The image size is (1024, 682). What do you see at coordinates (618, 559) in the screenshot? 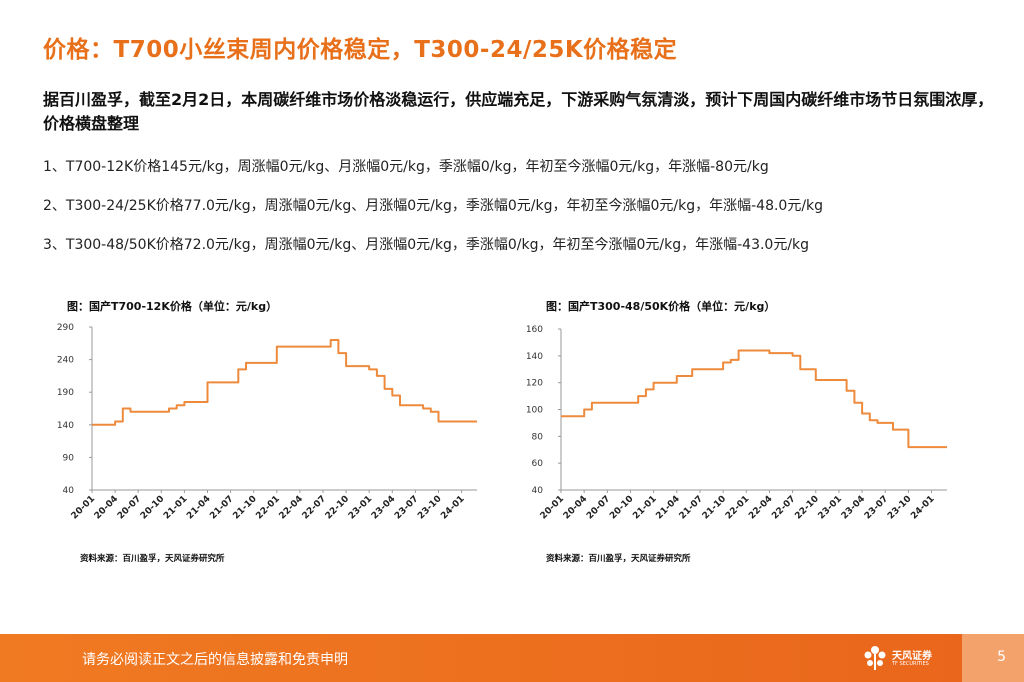
I see `chart-source-t300-48k: 资料来源：百川盈孚，天风证券研究所` at bounding box center [618, 559].